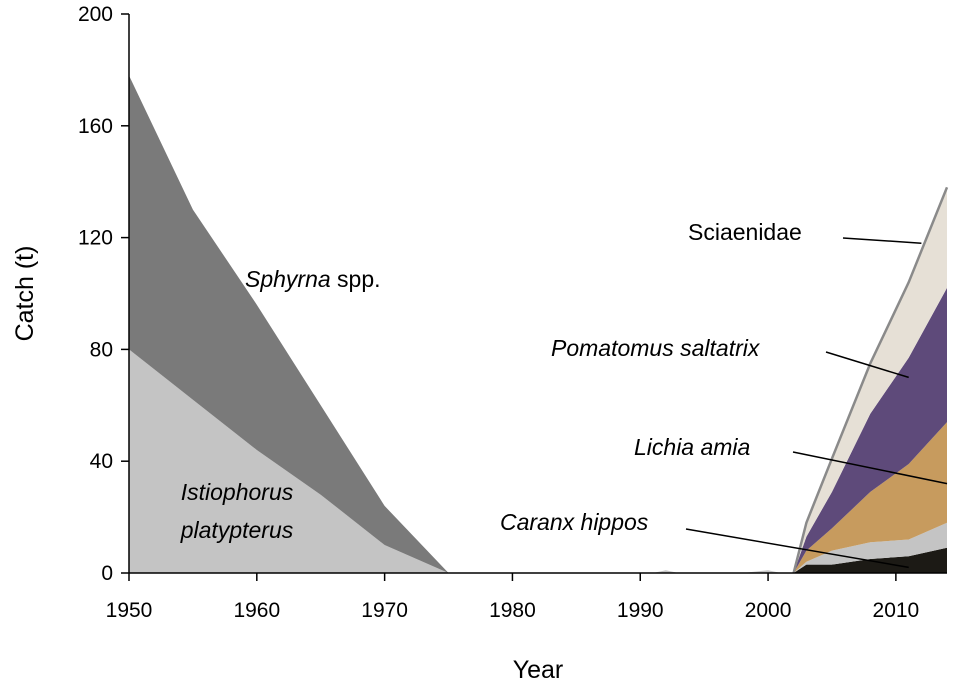 This screenshot has width=953, height=691. I want to click on x-axis-title: Year, so click(538, 670).